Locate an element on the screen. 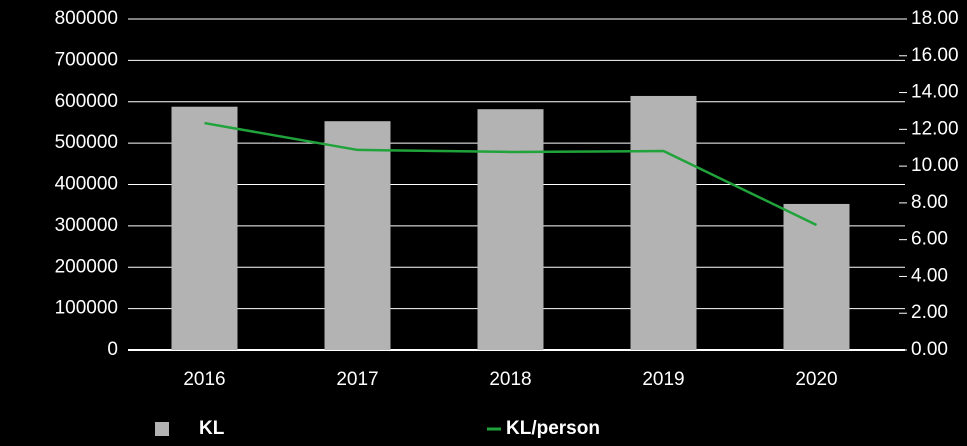 The image size is (967, 446). y2-tick-label: 16.00 is located at coordinates (935, 55).